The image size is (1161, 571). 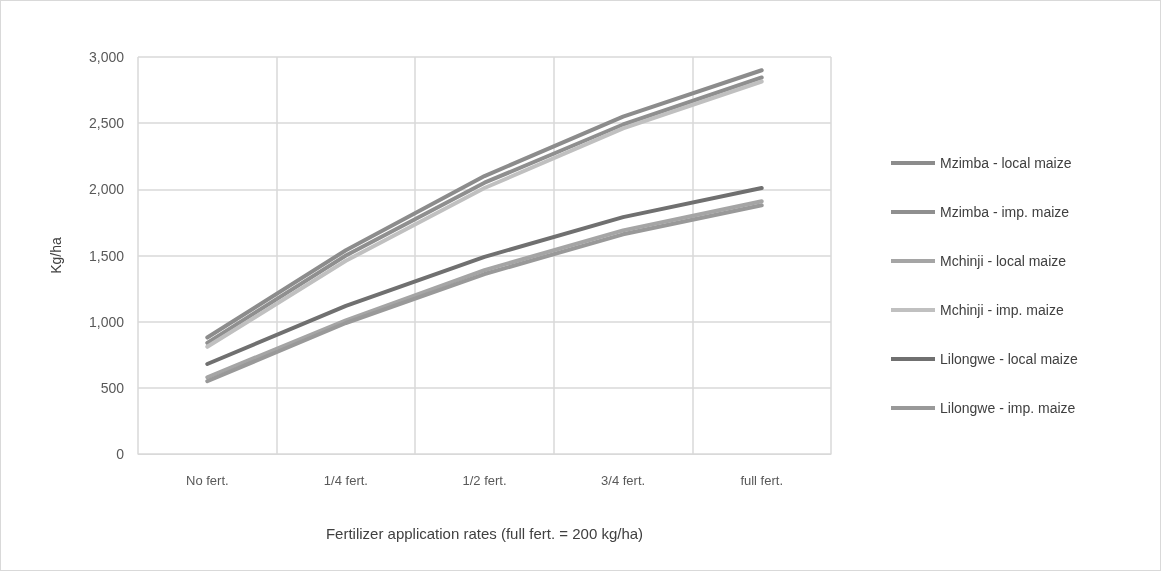 What do you see at coordinates (623, 480) in the screenshot?
I see `x-tick-label: 3/4 fert.` at bounding box center [623, 480].